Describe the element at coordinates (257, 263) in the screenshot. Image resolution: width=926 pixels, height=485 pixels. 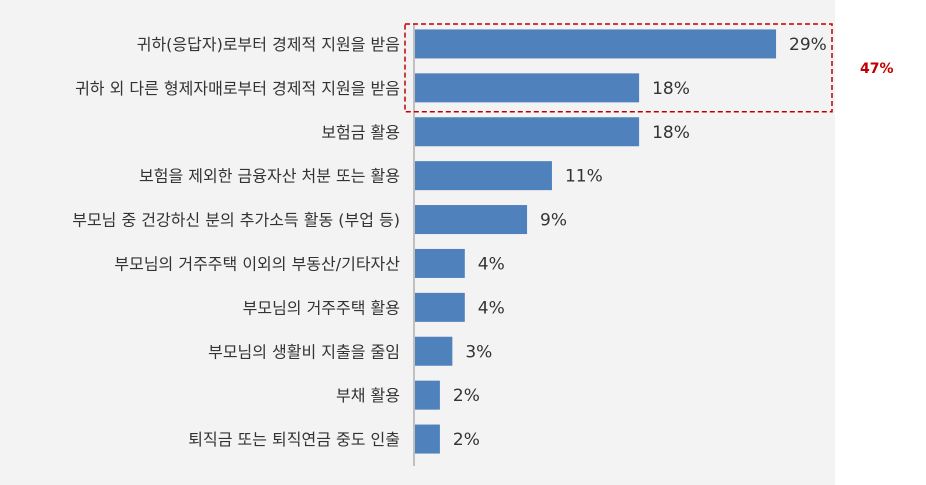
I see `category-label: 부모님의 거주주택 이외의 부동산/기타자산` at that location.